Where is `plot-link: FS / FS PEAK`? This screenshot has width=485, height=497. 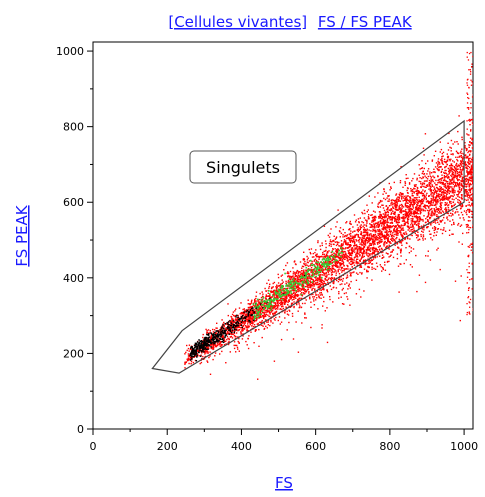
plot-link: FS / FS PEAK is located at coordinates (365, 22).